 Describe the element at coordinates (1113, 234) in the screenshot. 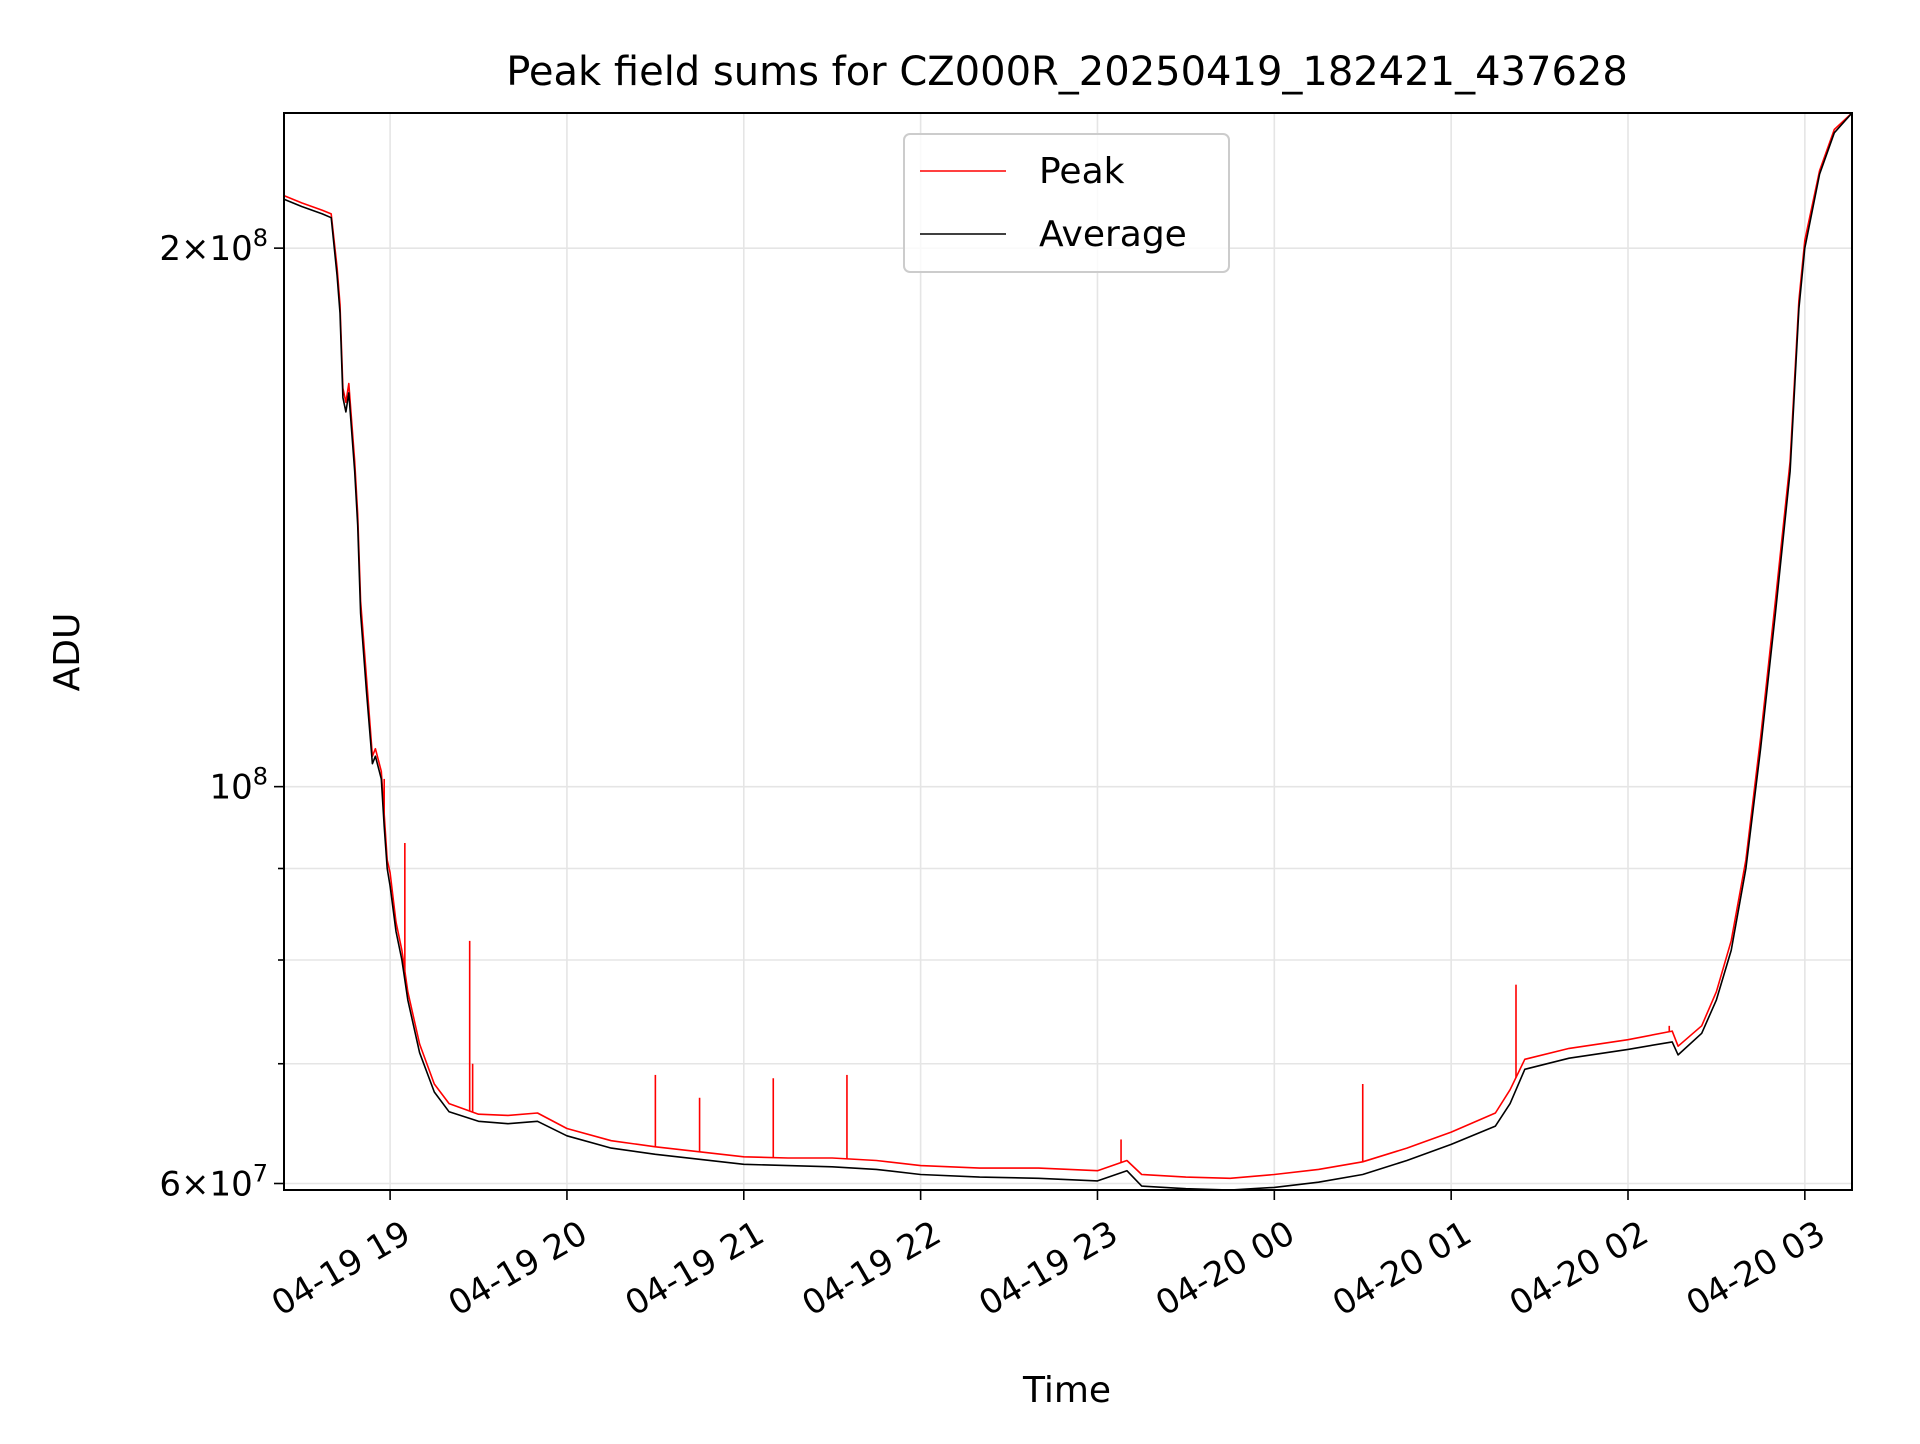

I see `legend-label-average: Average` at that location.